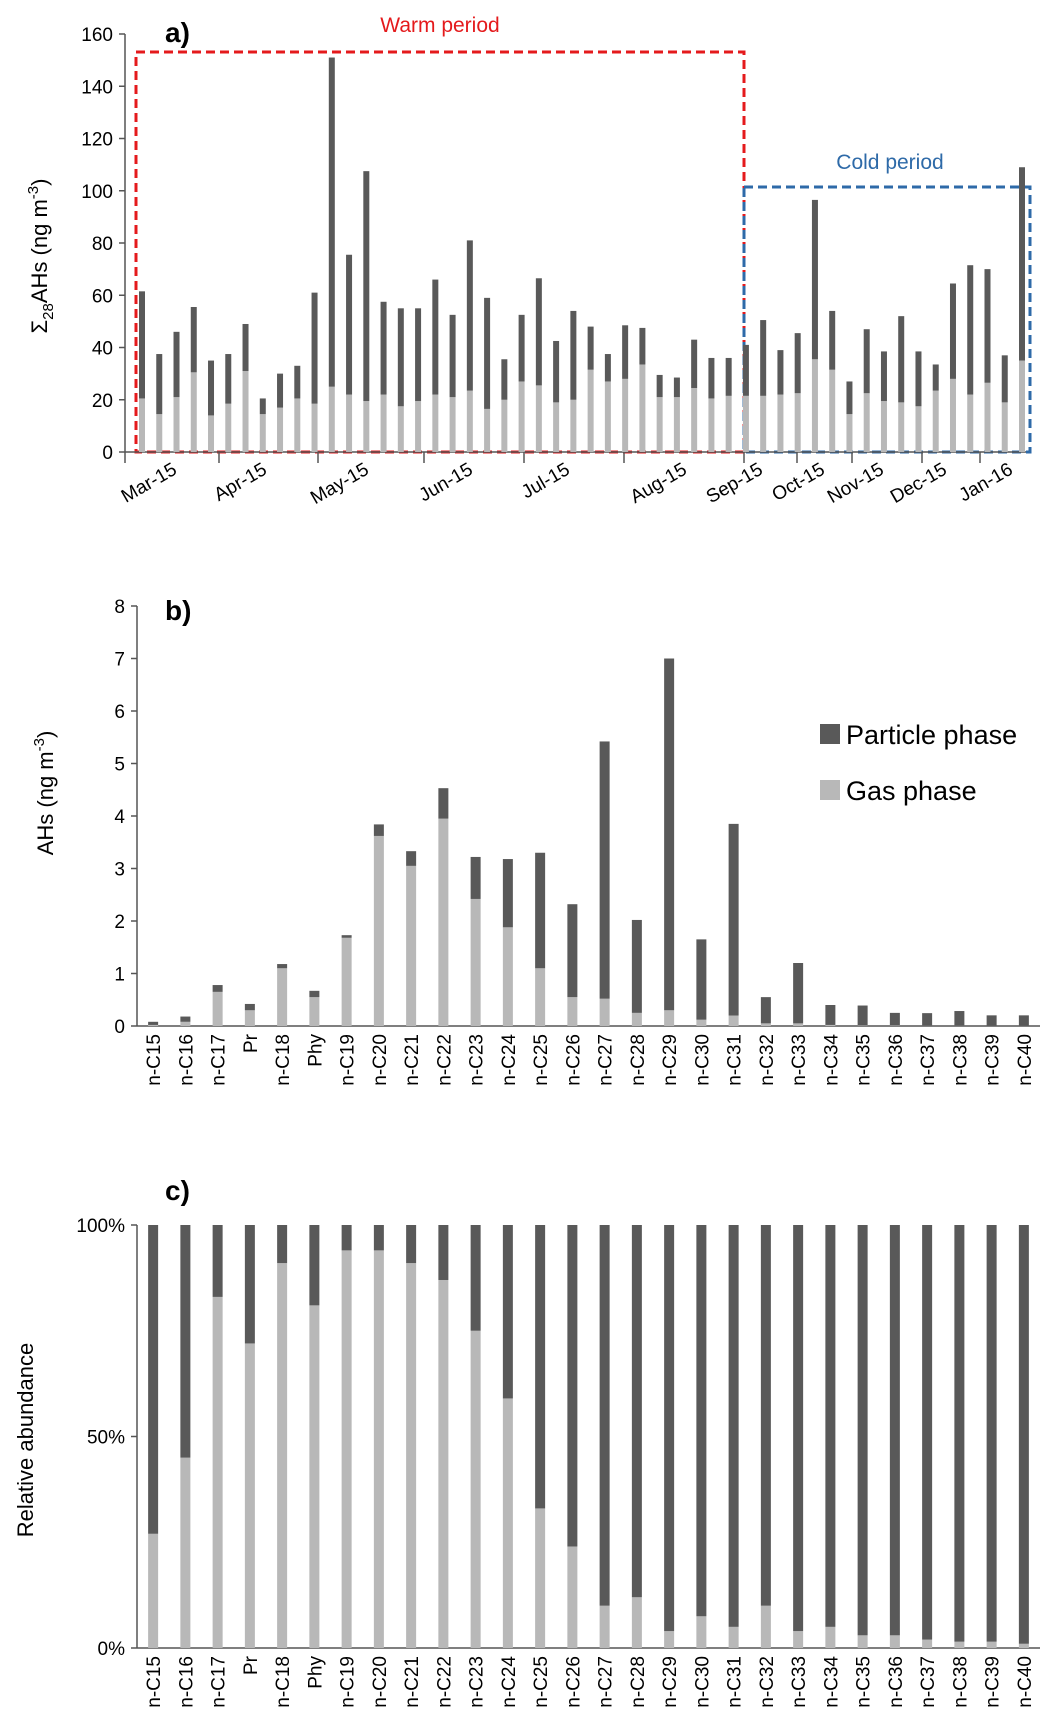 This screenshot has width=1053, height=1723. What do you see at coordinates (219, 1060) in the screenshot?
I see `x-tick-label: n-C17` at bounding box center [219, 1060].